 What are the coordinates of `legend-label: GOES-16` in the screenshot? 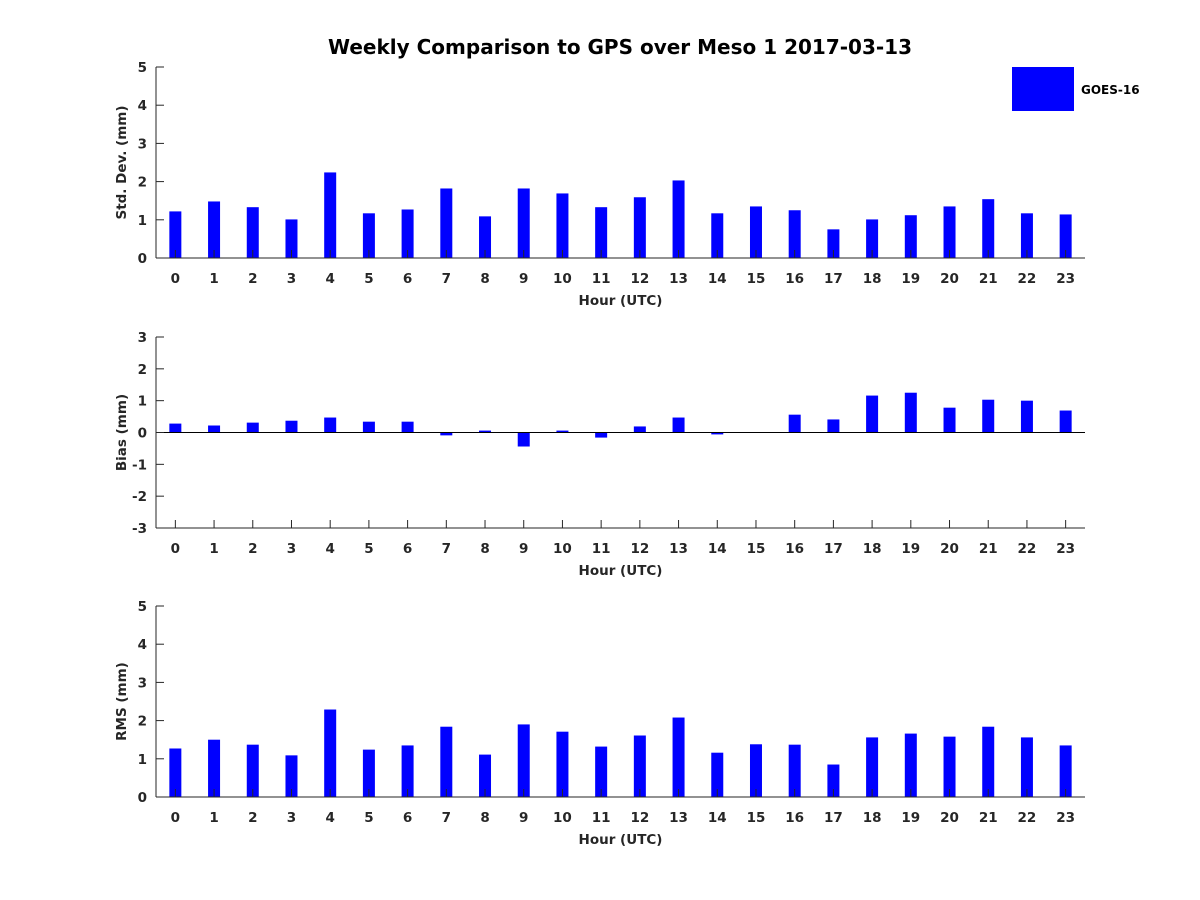 It's located at (1110, 90).